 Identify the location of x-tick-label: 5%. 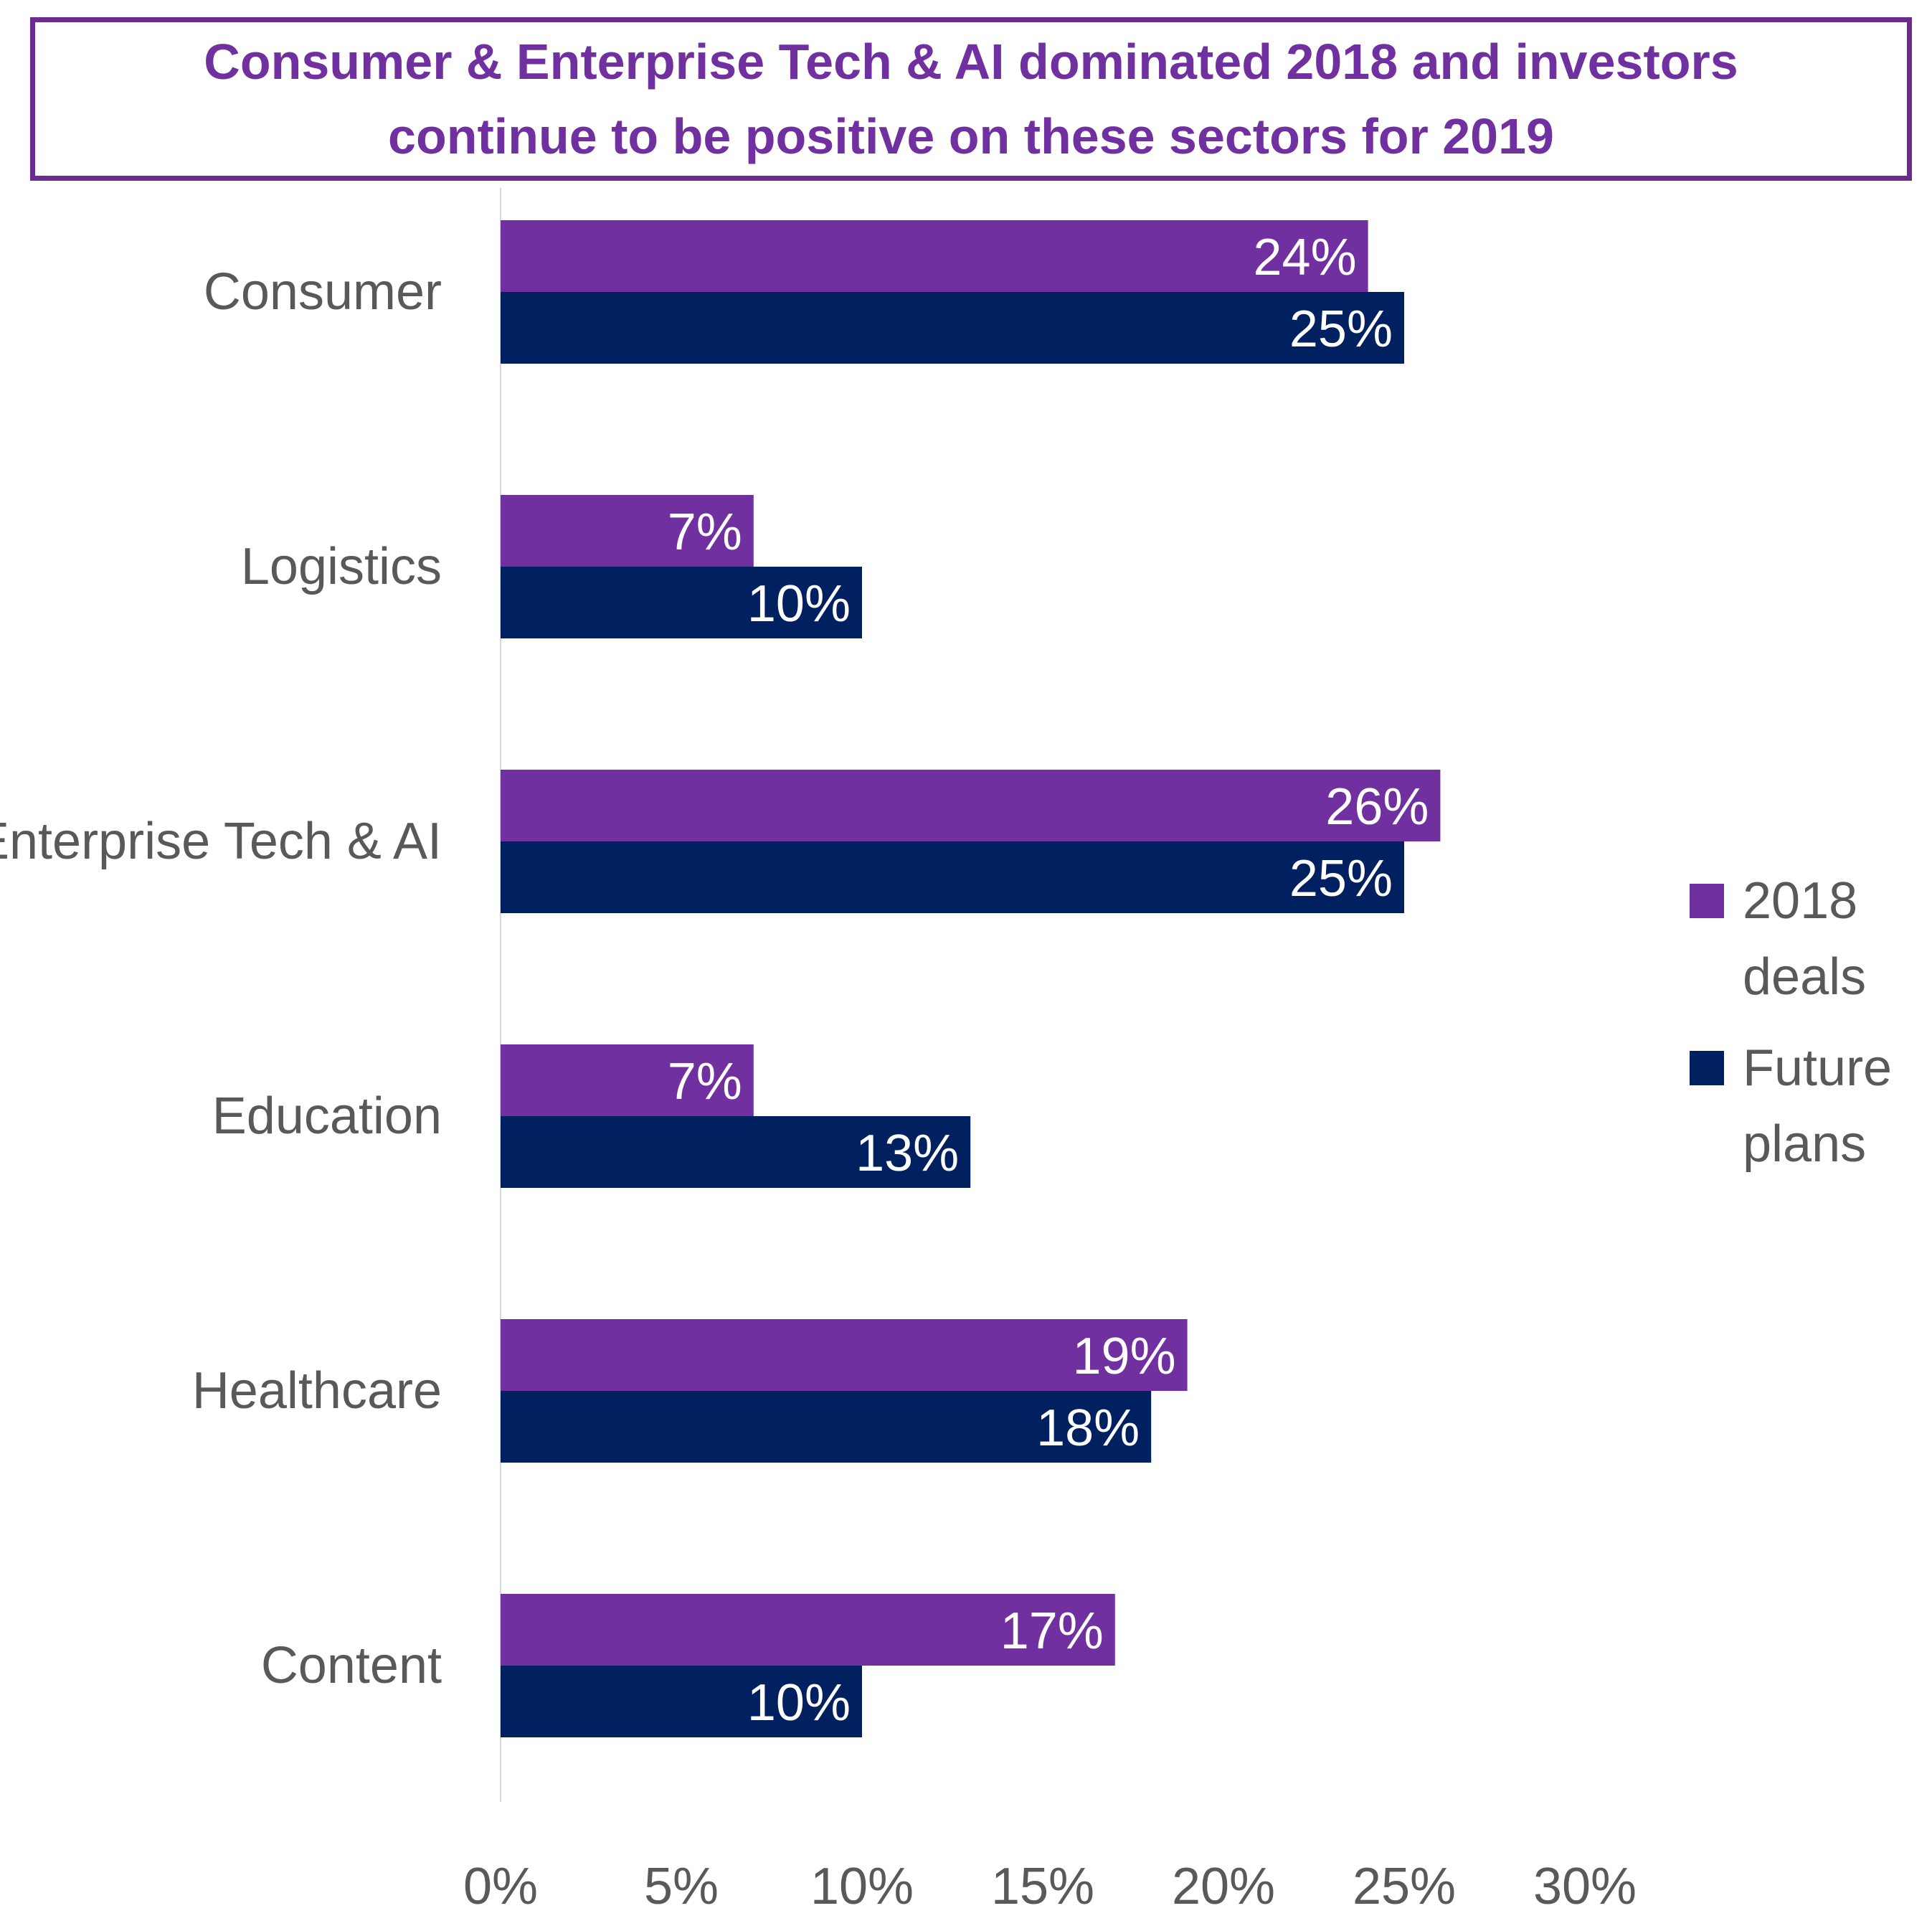
(681, 1886).